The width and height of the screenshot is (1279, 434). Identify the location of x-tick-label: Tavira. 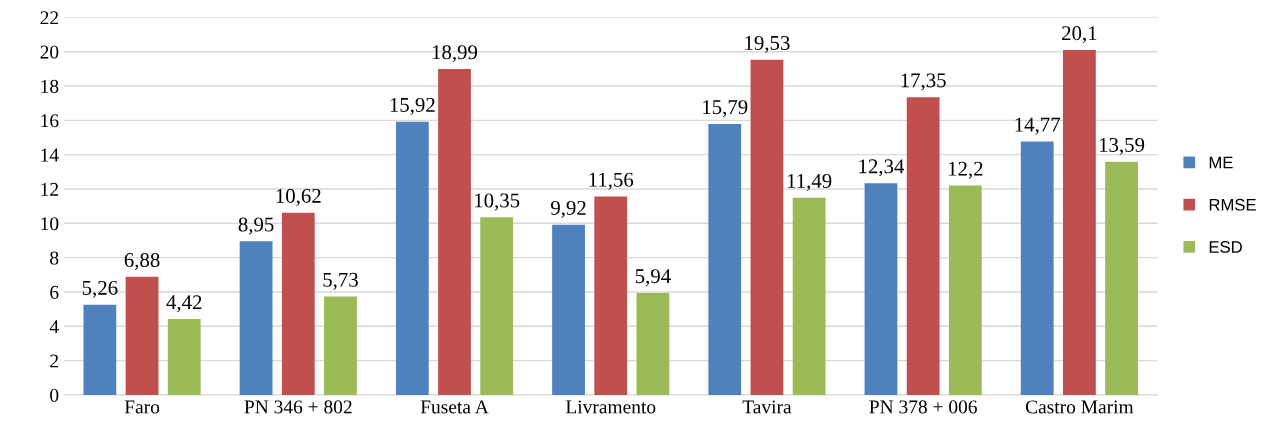
(767, 407).